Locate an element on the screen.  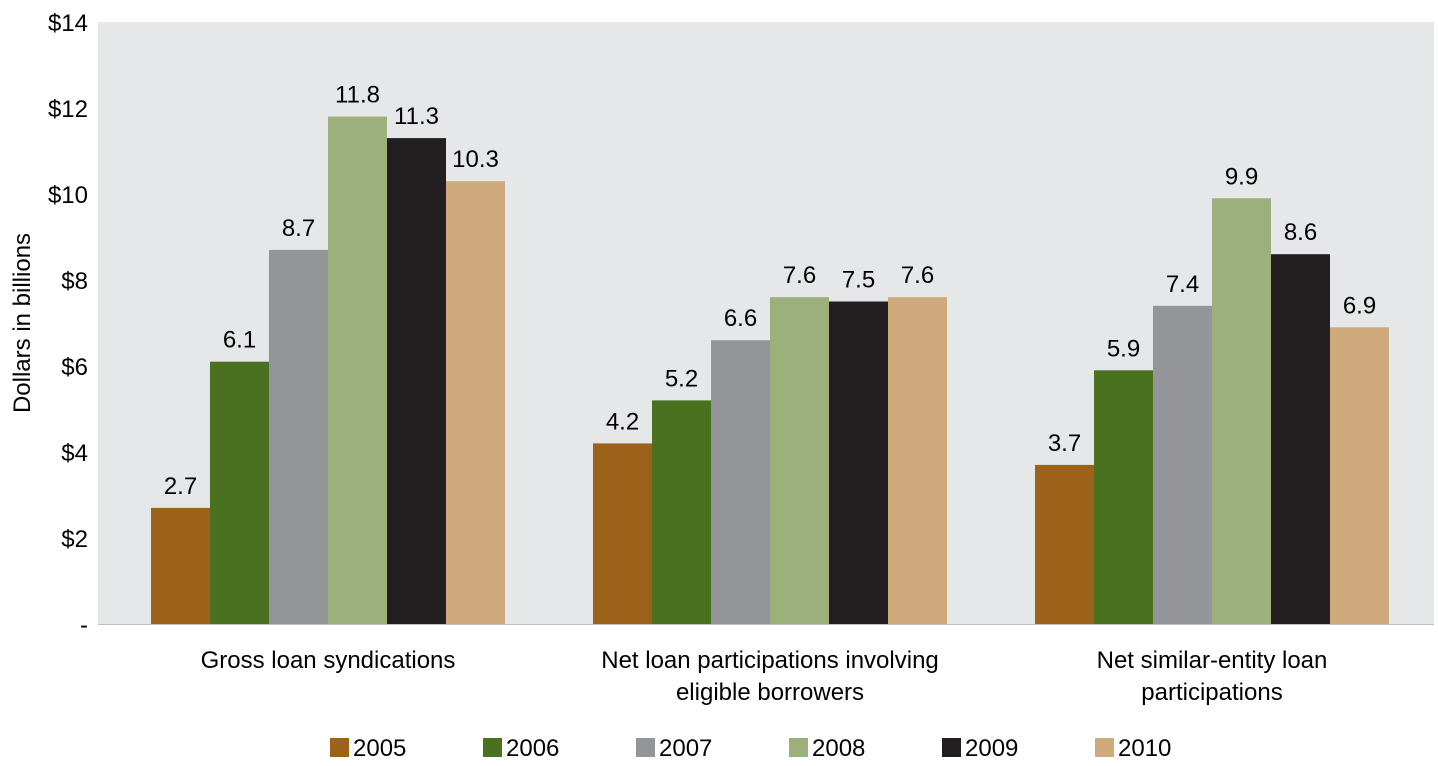
data-label: 3.7 is located at coordinates (1064, 443).